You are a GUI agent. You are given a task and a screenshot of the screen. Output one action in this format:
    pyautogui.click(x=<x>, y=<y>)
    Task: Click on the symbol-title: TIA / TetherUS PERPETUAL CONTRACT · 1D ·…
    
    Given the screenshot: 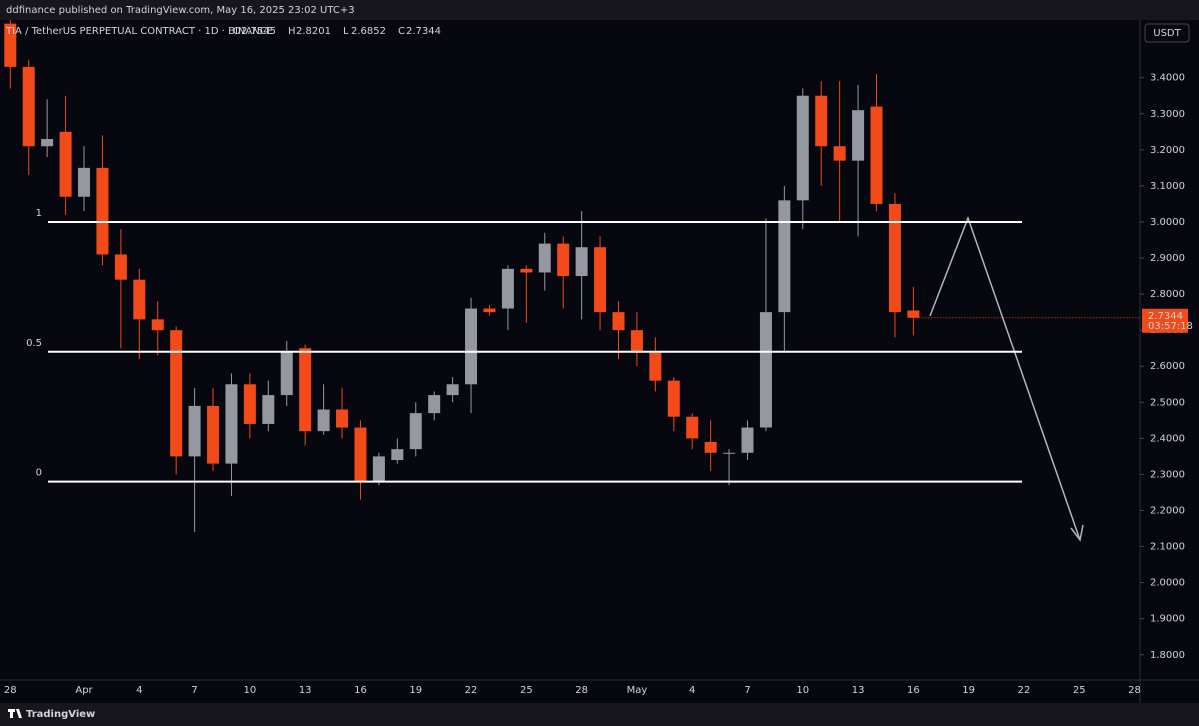 What is the action you would take?
    pyautogui.click(x=139, y=31)
    